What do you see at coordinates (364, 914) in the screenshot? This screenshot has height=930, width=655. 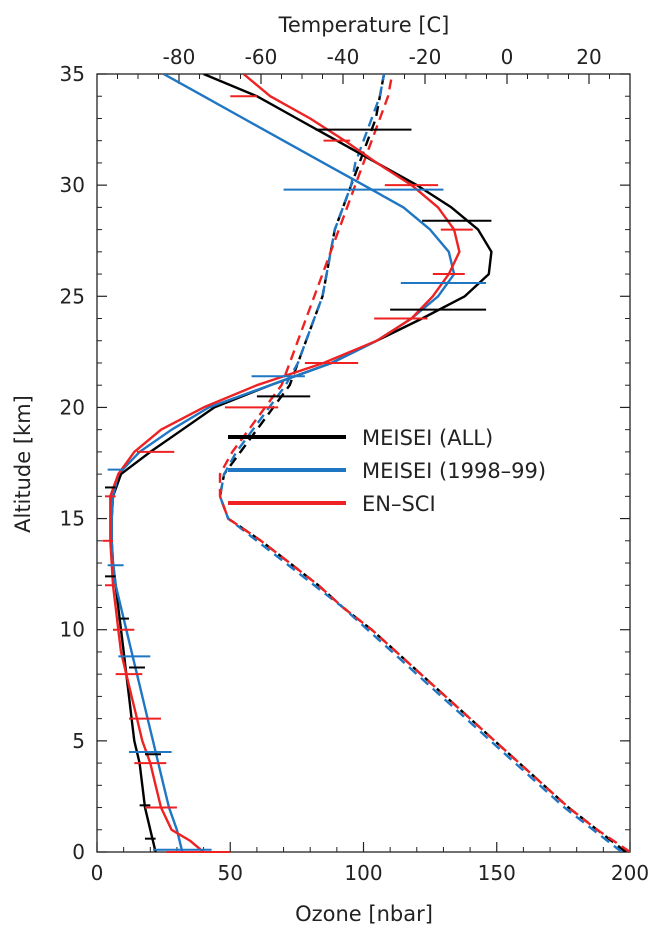 I see `x-bottom-axis-title: Ozone [nbar]` at bounding box center [364, 914].